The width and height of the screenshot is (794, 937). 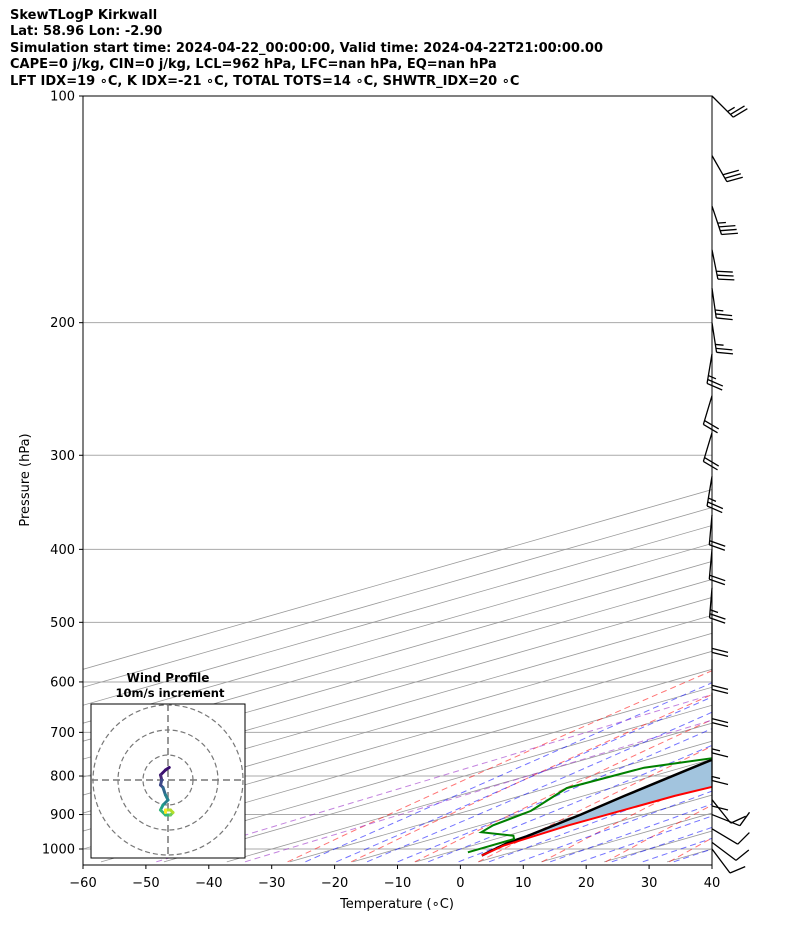 What do you see at coordinates (62, 323) in the screenshot?
I see `y-tick-label: 200` at bounding box center [62, 323].